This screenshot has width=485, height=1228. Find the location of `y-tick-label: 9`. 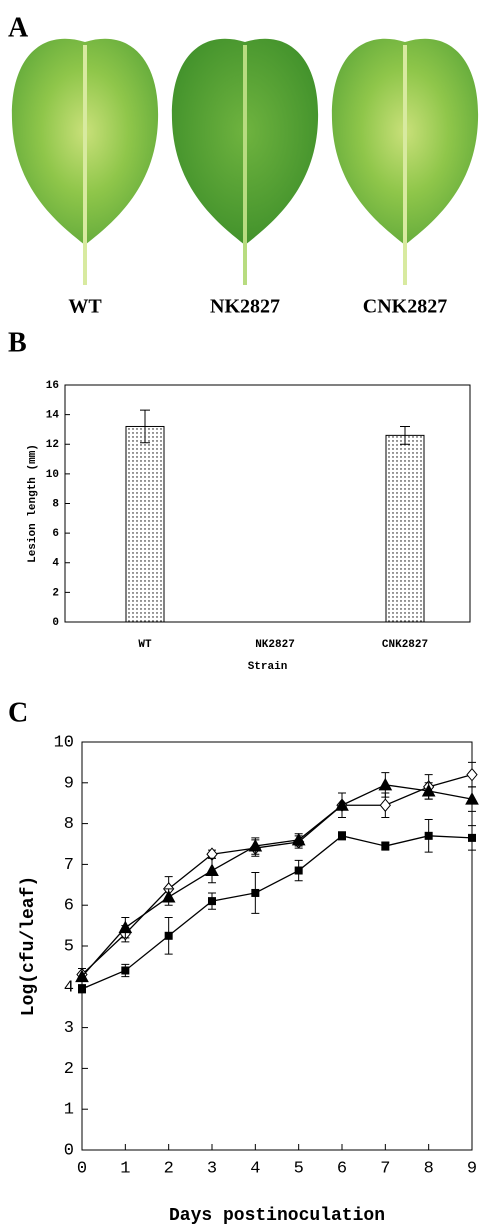

y-tick-label: 9 is located at coordinates (69, 783).